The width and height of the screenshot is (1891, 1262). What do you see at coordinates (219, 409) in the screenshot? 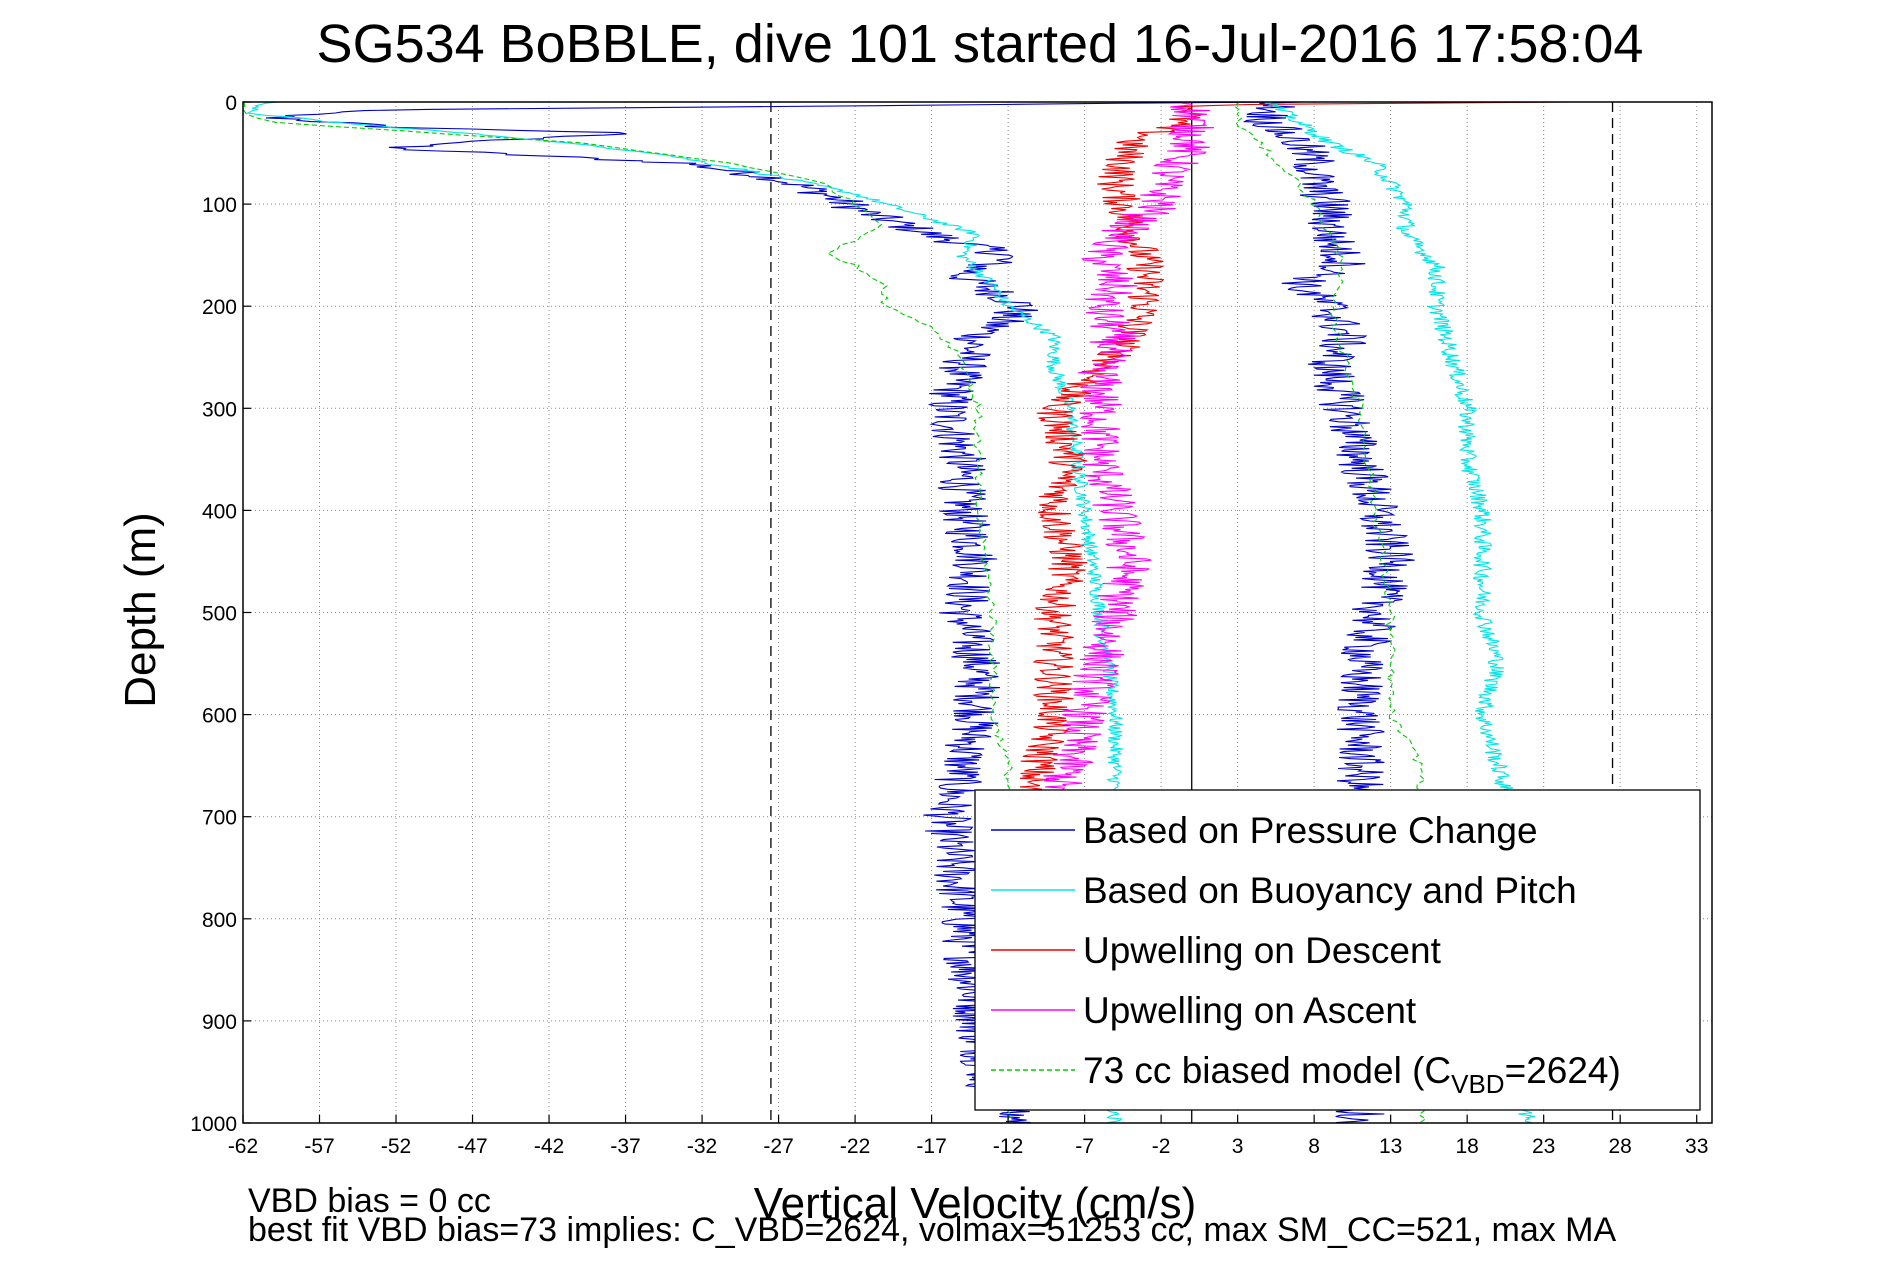
I see `y-tick-label: 300` at bounding box center [219, 409].